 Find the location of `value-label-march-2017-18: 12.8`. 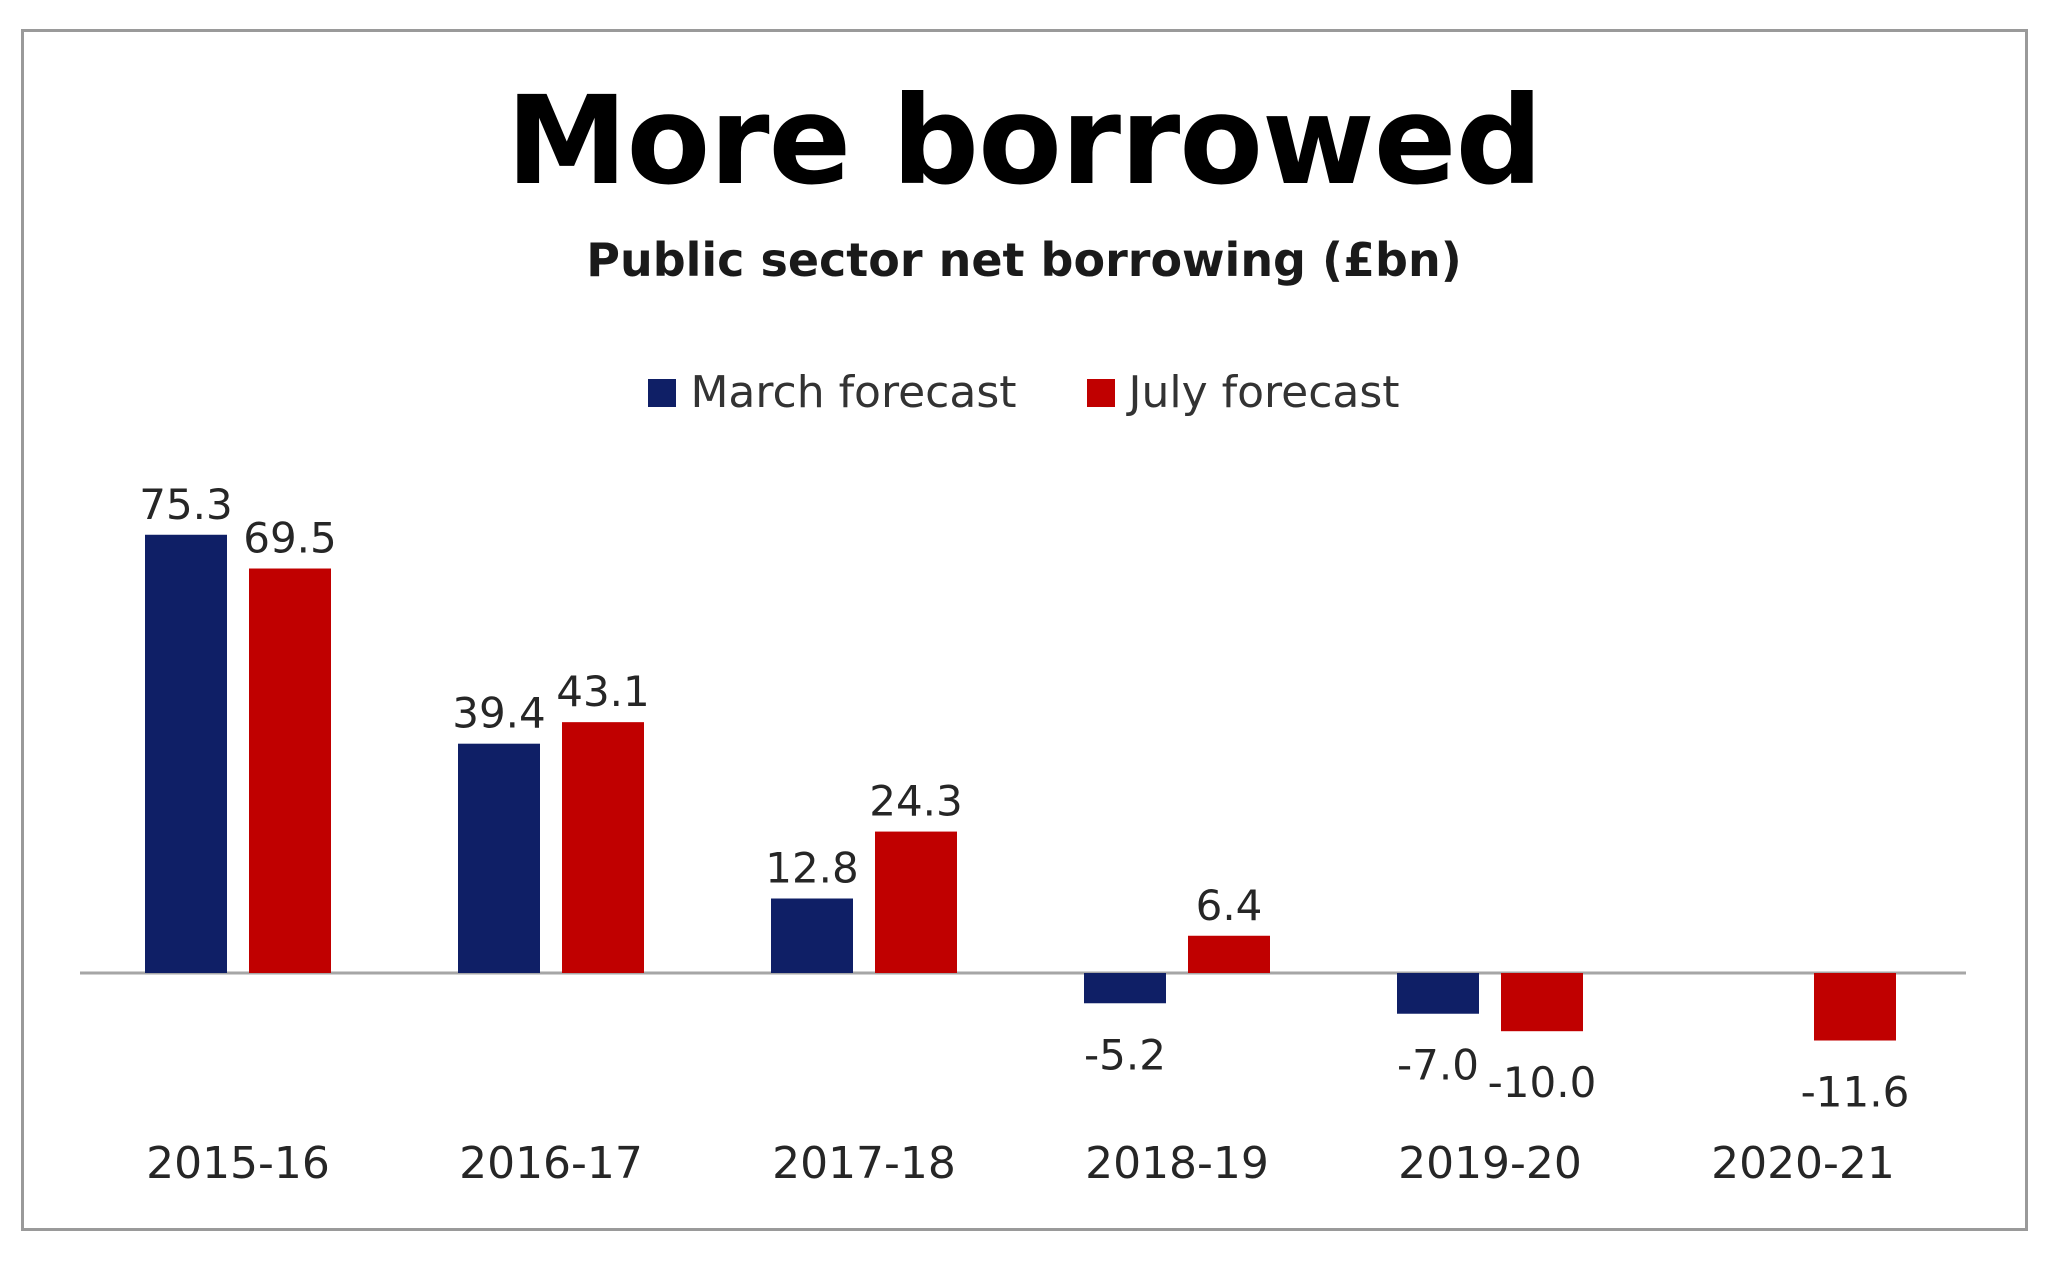

value-label-march-2017-18: 12.8 is located at coordinates (812, 868).